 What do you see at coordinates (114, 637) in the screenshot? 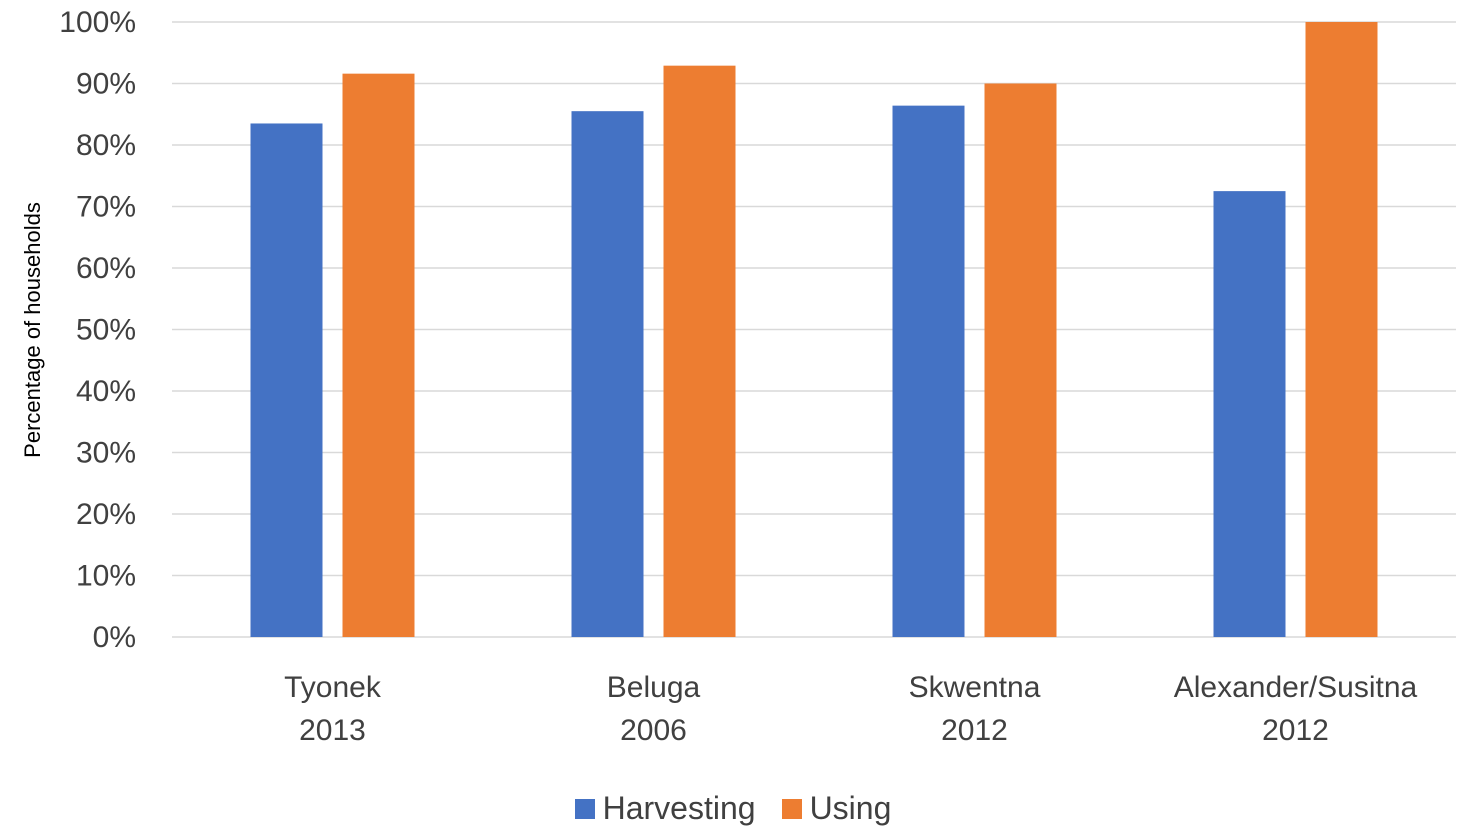
I see `y-tick-label: 0%` at bounding box center [114, 637].